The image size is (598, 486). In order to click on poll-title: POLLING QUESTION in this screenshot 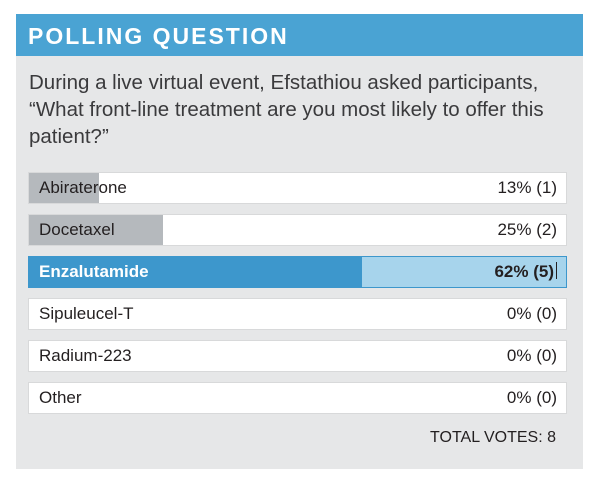, I will do `click(158, 35)`.